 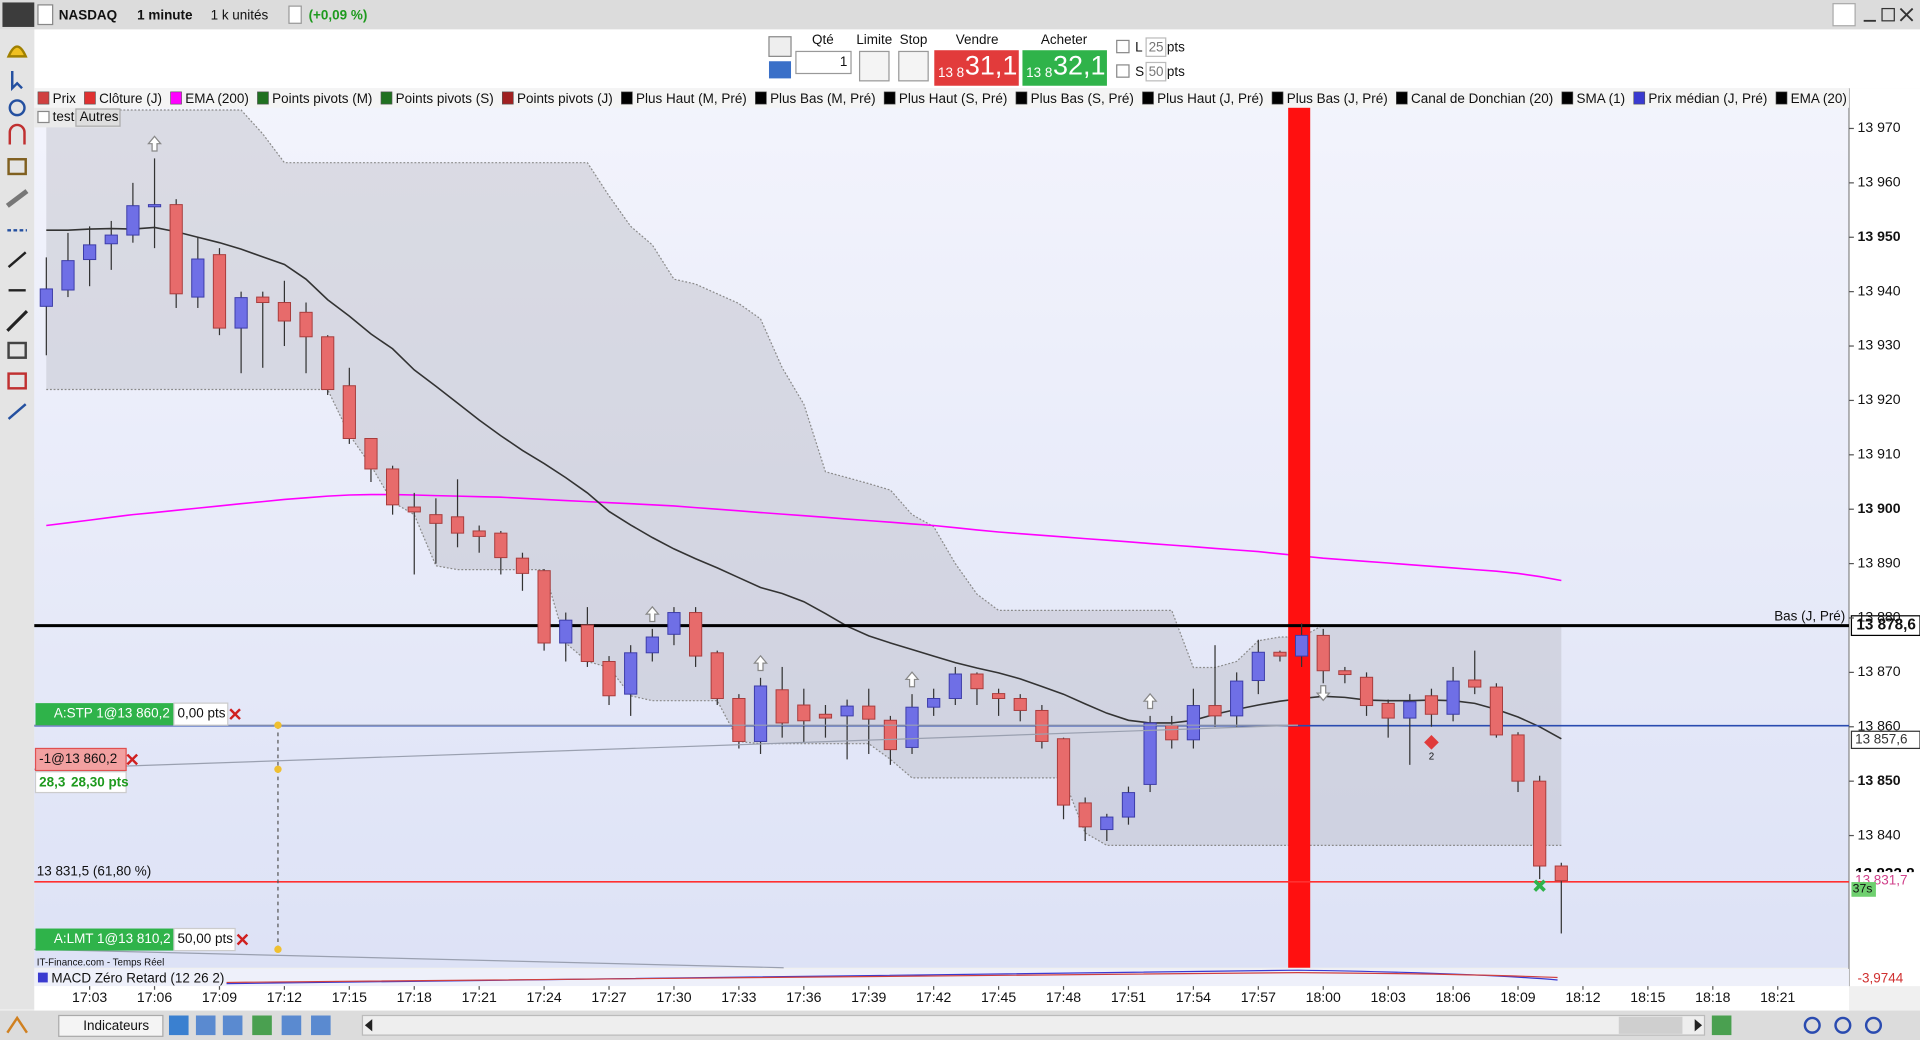 I want to click on sell-button, so click(x=976, y=68).